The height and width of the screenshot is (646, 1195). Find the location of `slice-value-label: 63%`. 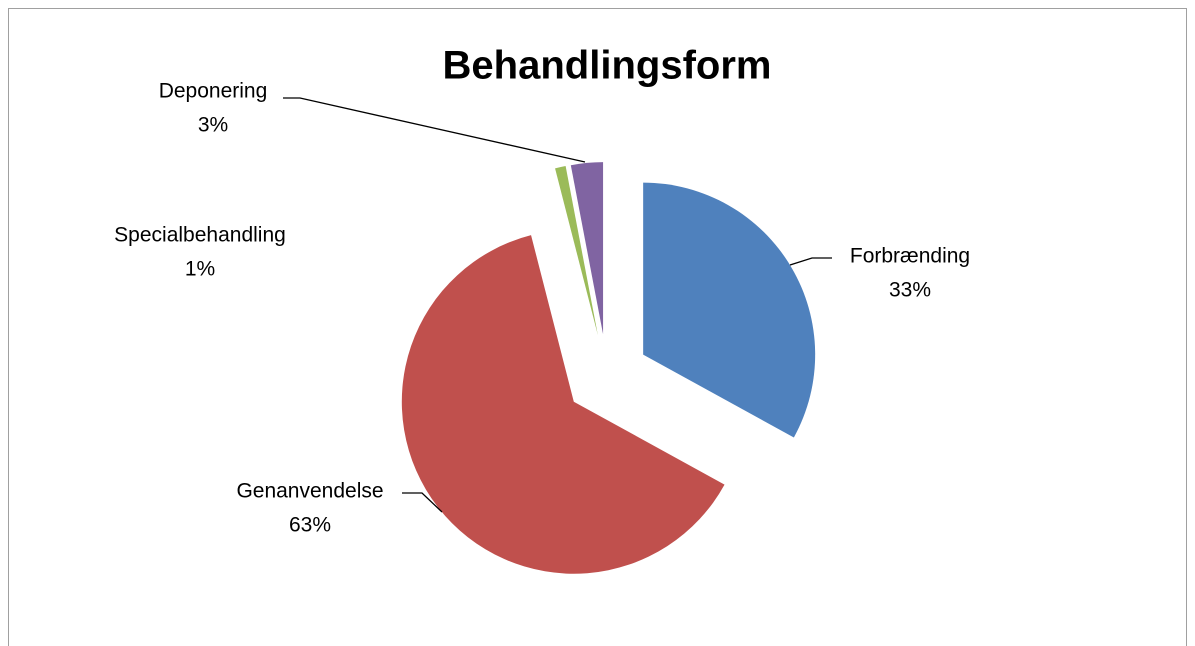

slice-value-label: 63% is located at coordinates (310, 525).